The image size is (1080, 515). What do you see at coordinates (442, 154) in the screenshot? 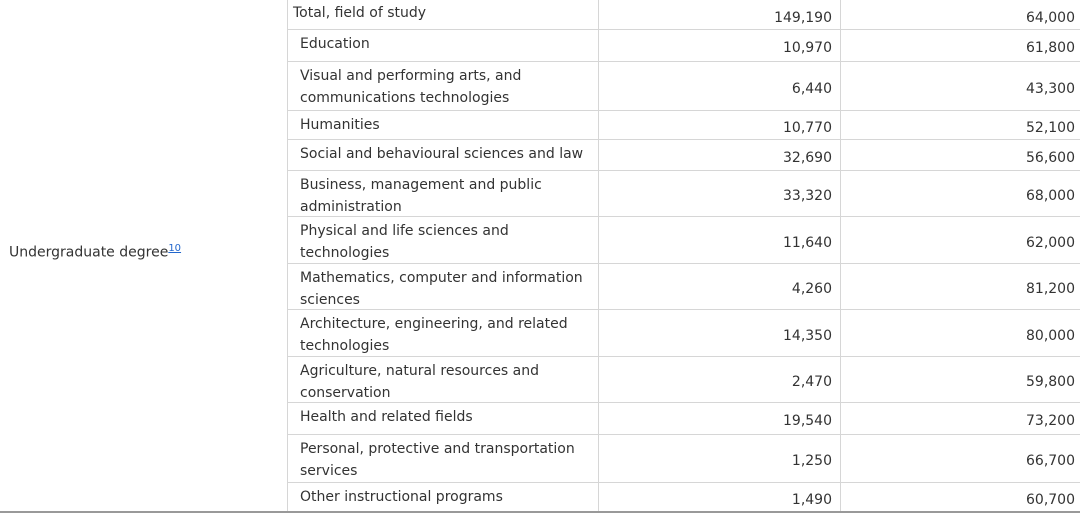
I see `field-of-study: Social and behavioural sciences and law` at bounding box center [442, 154].